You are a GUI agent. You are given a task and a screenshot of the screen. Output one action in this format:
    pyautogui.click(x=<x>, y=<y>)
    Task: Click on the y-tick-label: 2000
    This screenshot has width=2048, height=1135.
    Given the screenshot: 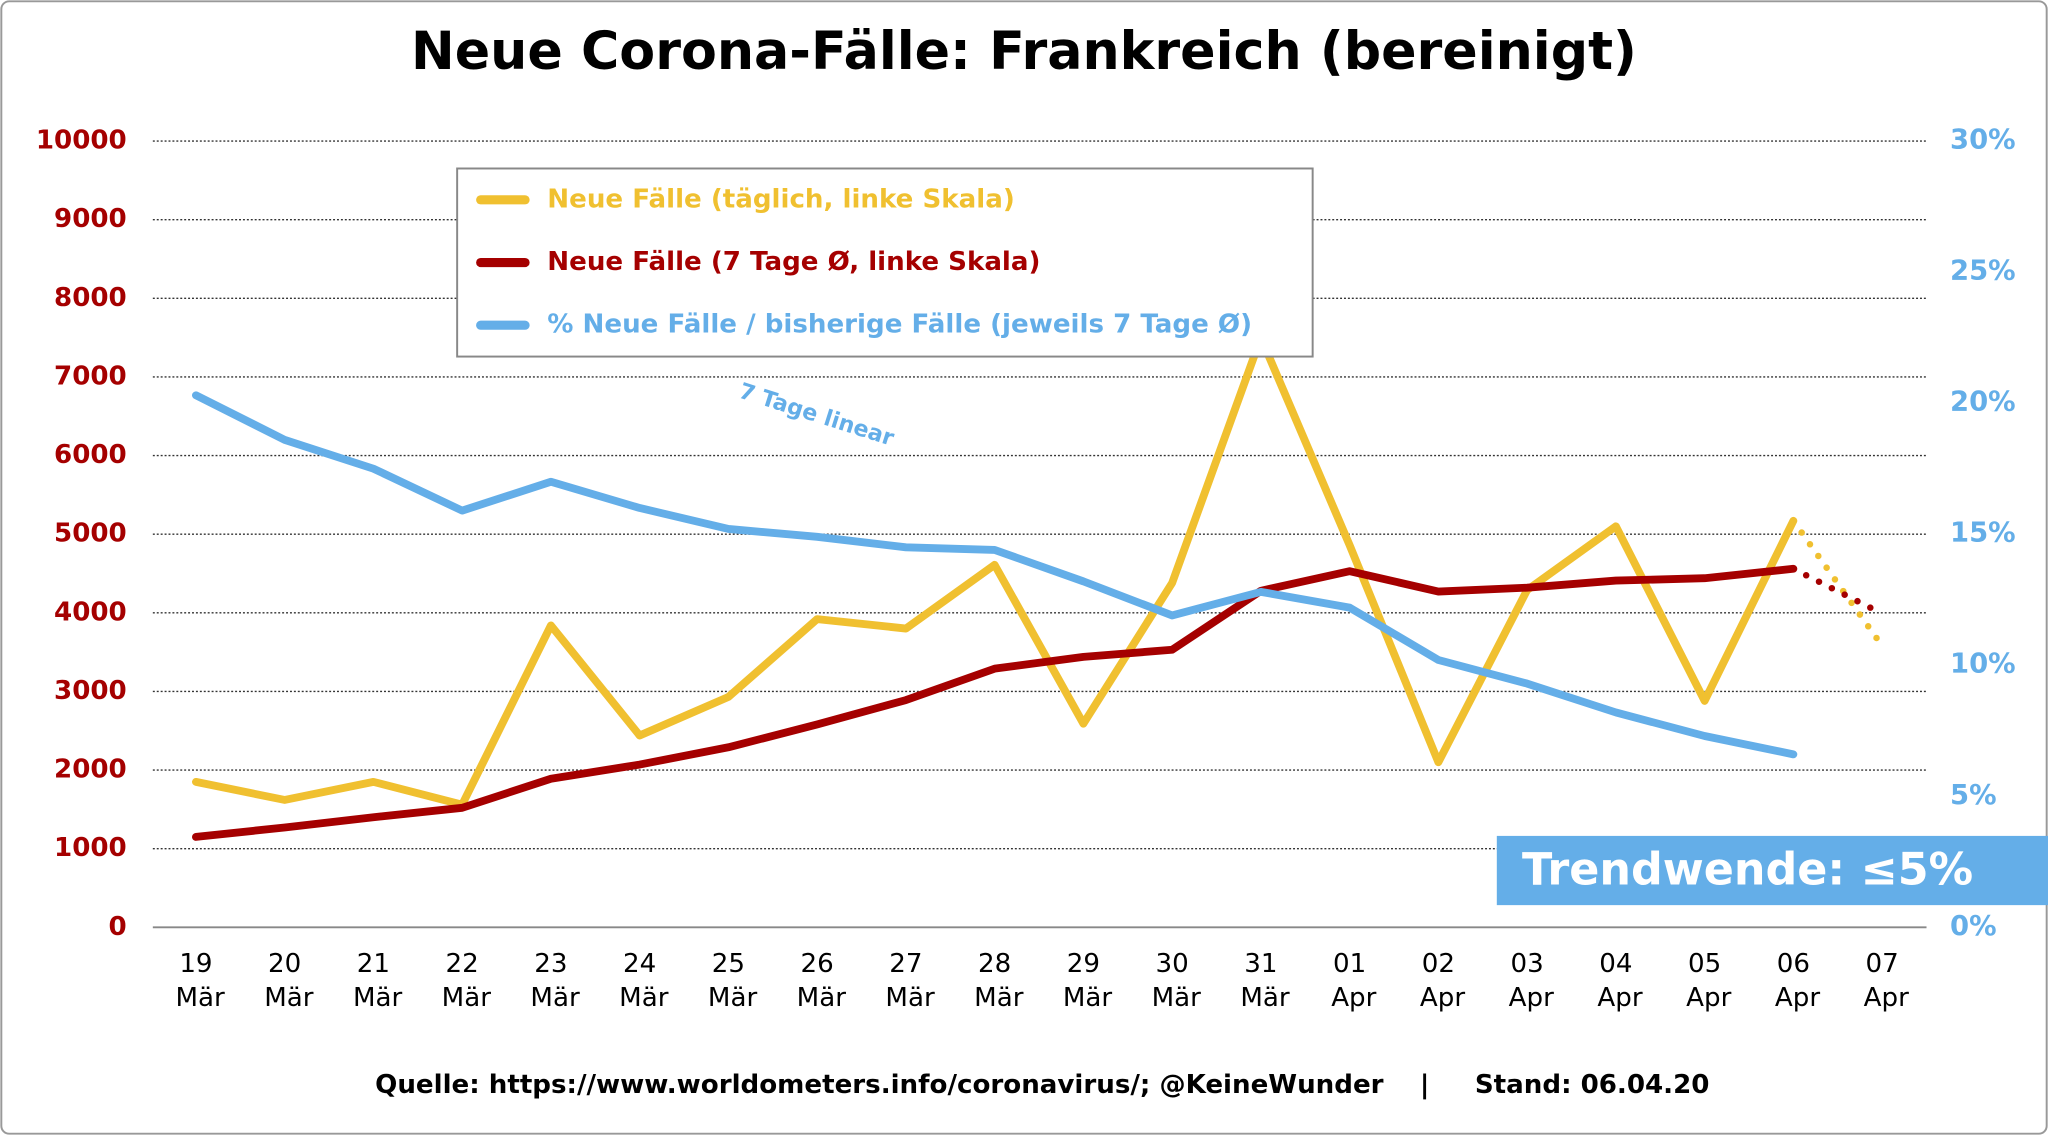 What is the action you would take?
    pyautogui.click(x=90, y=770)
    